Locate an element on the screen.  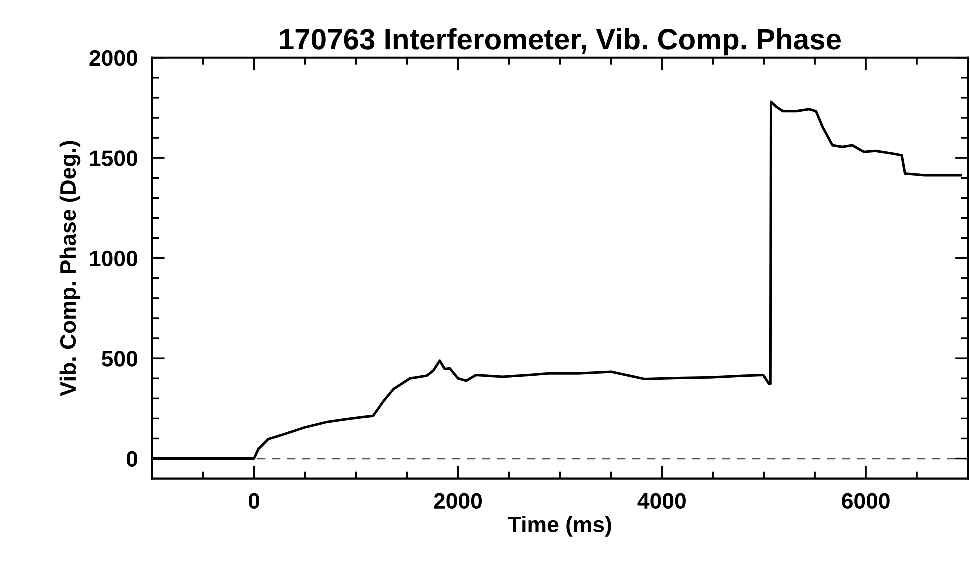
y-axis-title: Vib. Comp. Phase (Deg.) is located at coordinates (70, 268).